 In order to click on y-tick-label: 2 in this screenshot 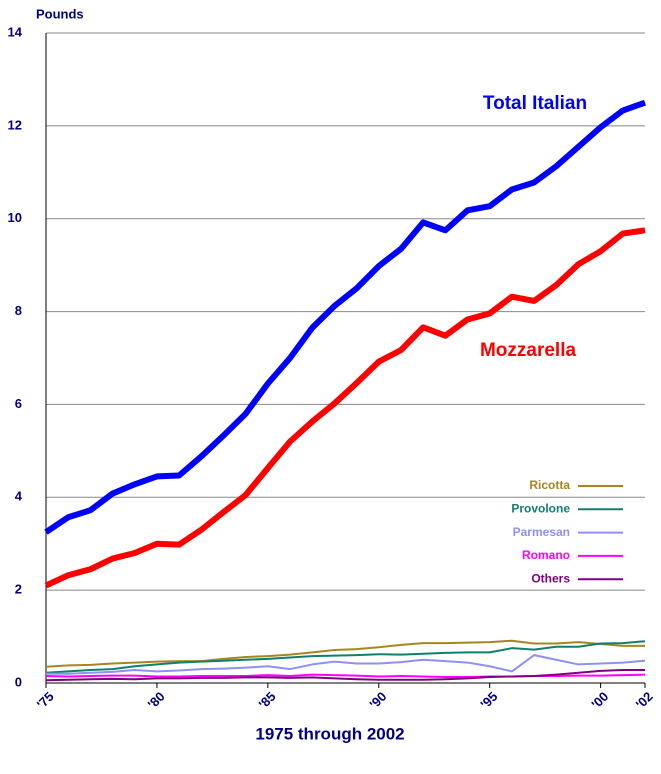, I will do `click(18, 589)`.